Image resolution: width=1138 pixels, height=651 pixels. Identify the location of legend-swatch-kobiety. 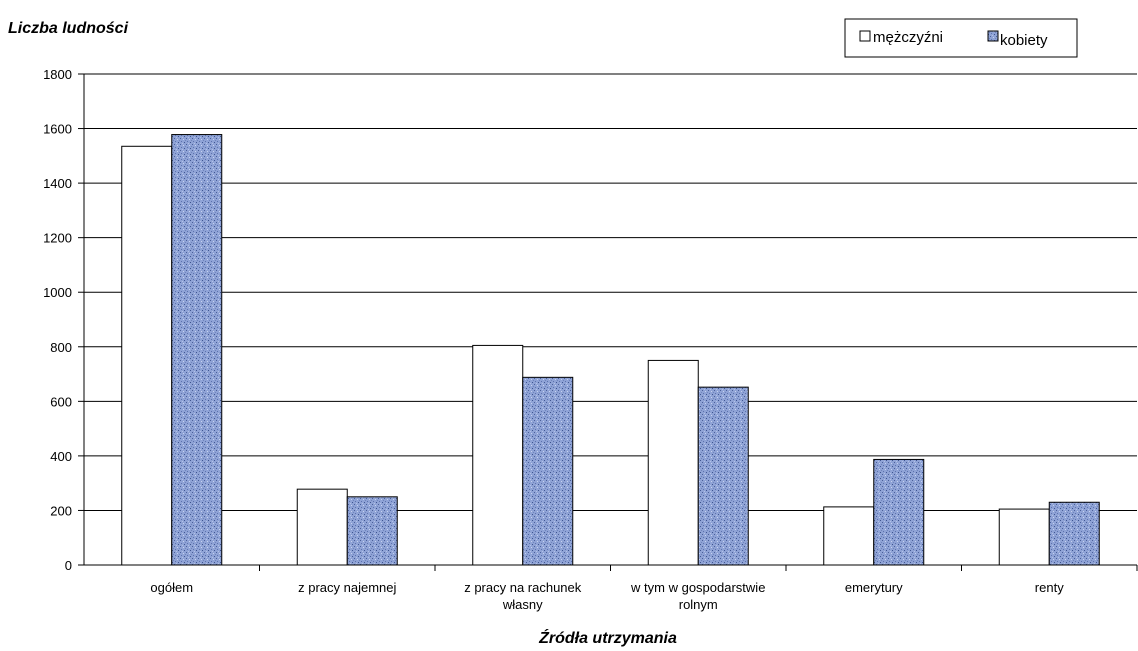
(993, 36).